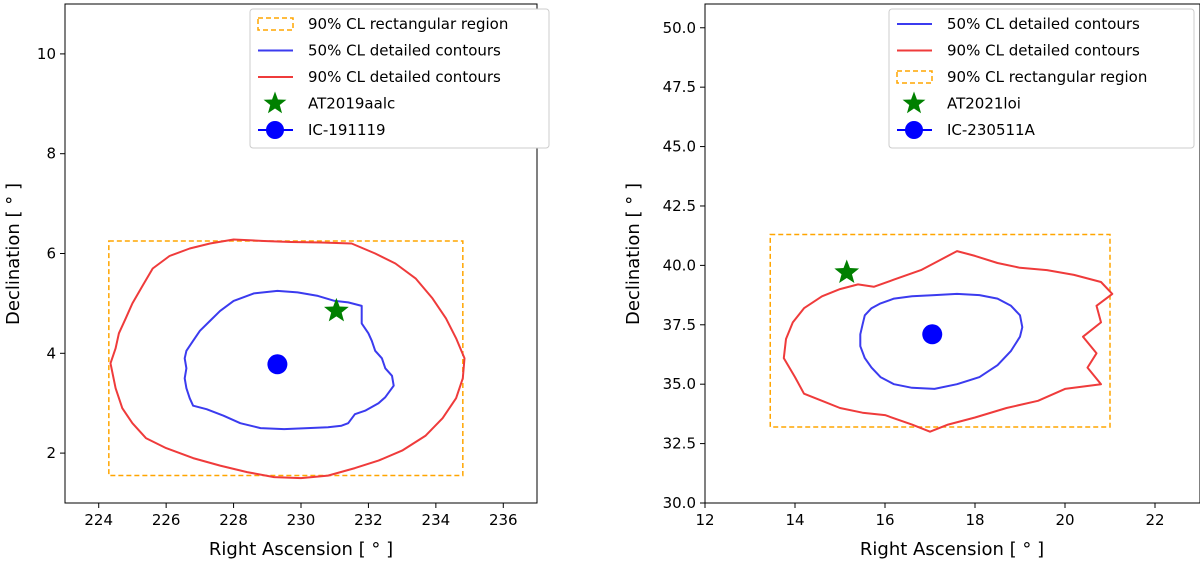  I want to click on legend-entry: IC-191119, so click(322, 130).